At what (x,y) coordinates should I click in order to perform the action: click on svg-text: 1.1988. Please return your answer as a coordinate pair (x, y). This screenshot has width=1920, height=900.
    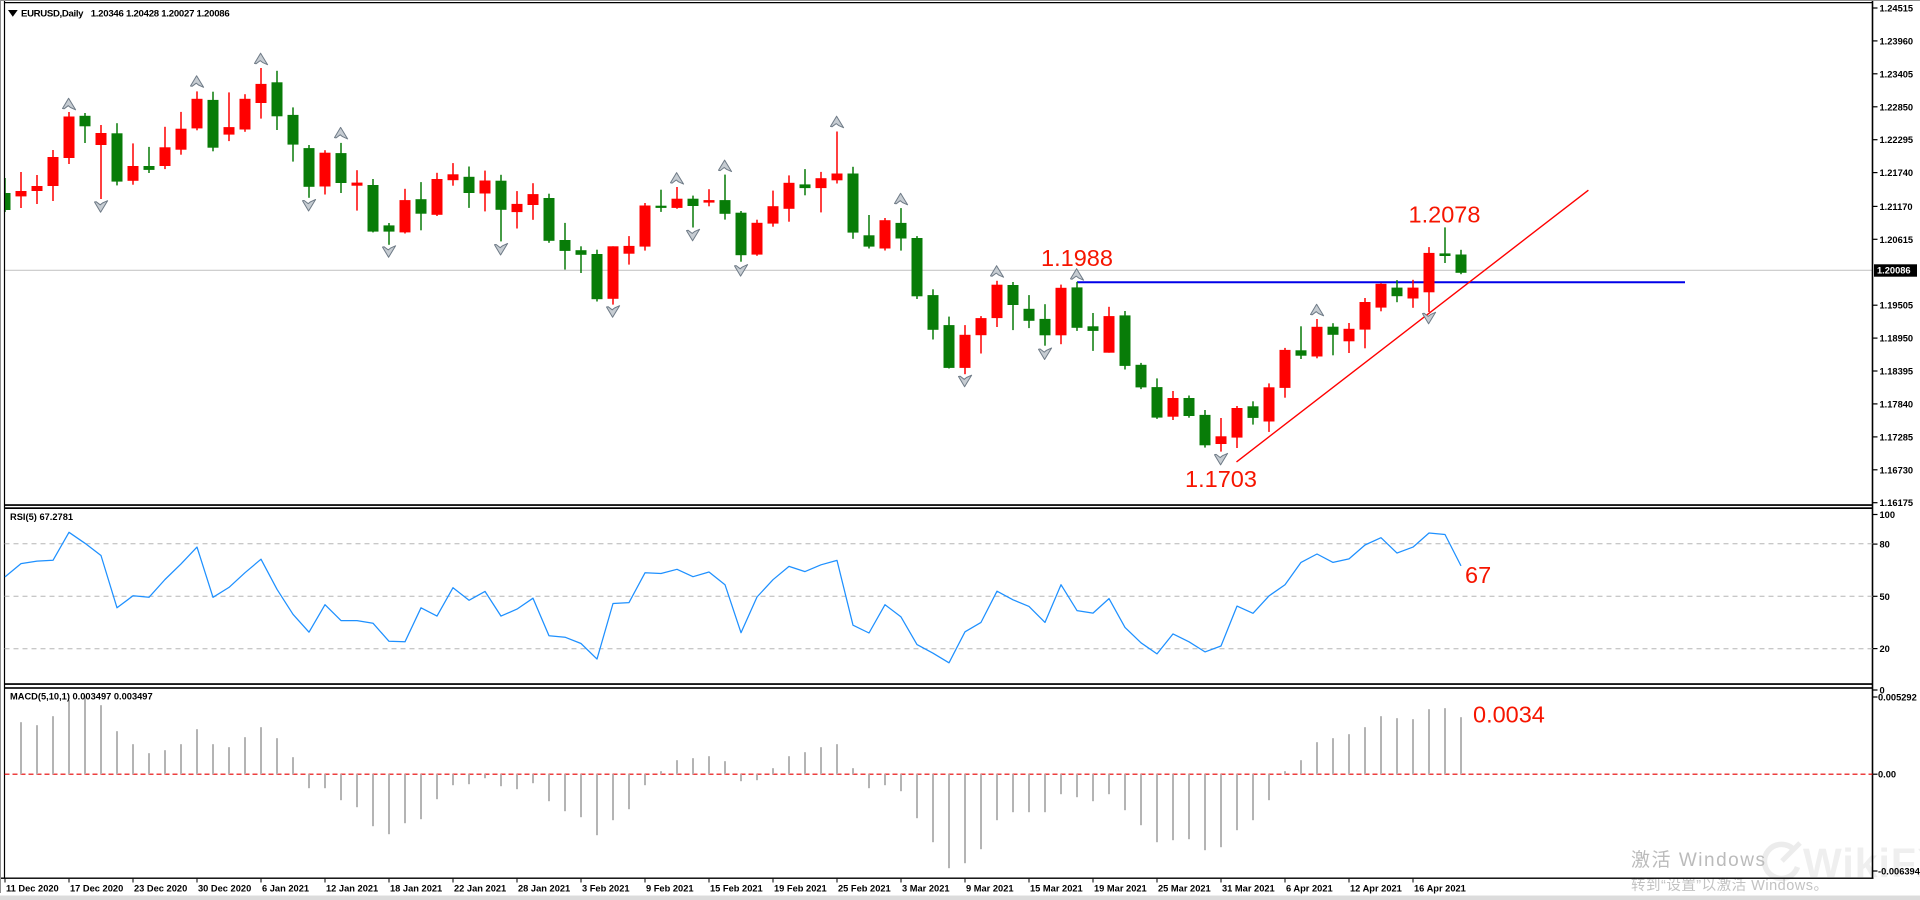
    Looking at the image, I should click on (1077, 258).